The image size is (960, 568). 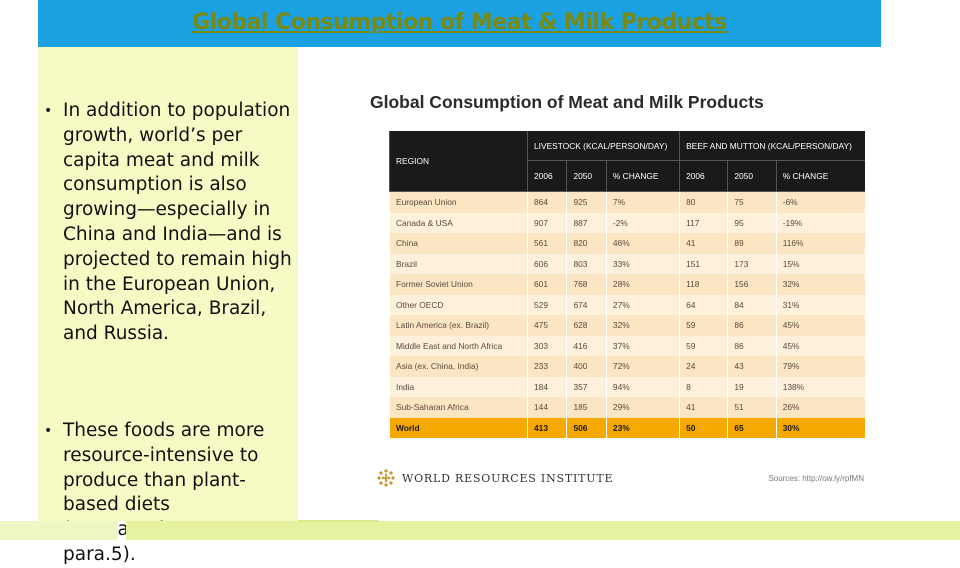 What do you see at coordinates (546, 284) in the screenshot?
I see `value-cell: 601` at bounding box center [546, 284].